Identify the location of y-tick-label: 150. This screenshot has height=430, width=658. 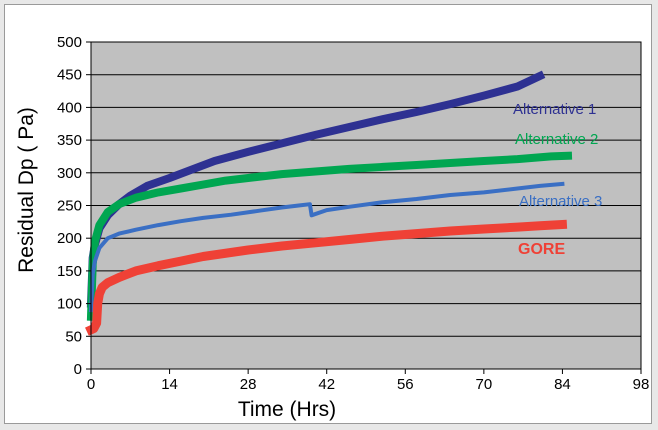
(69, 271).